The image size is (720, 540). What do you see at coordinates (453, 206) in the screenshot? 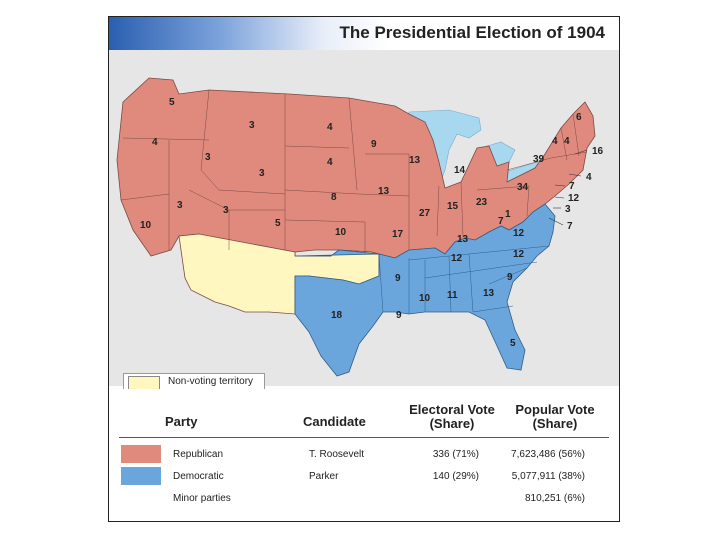
I see `state-label-in: 15` at bounding box center [453, 206].